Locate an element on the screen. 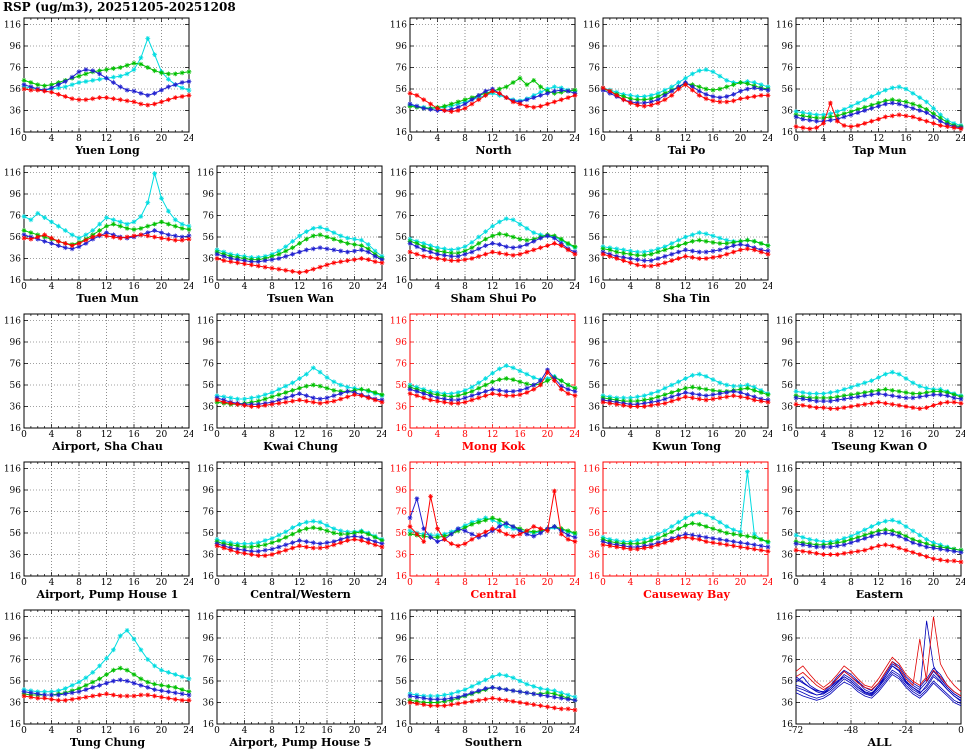 Image resolution: width=965 pixels, height=755 pixels. chart-title: Sha Tin is located at coordinates (686, 298).